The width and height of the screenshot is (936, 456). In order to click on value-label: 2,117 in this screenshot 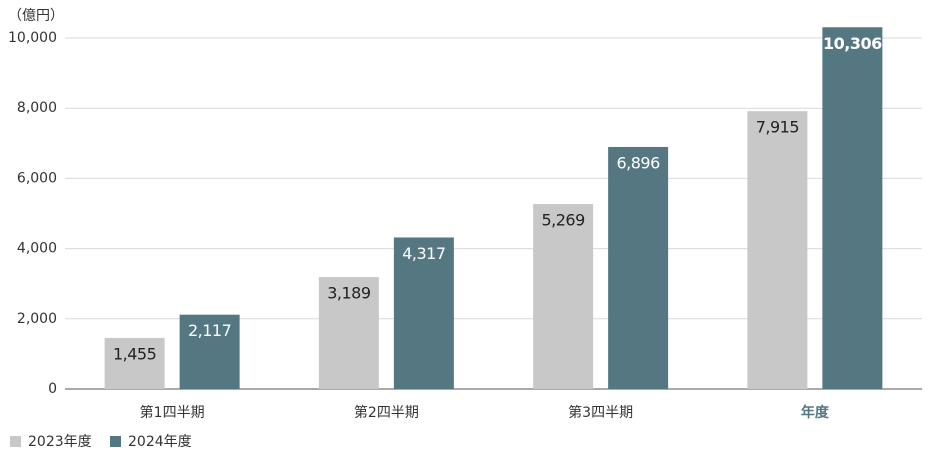, I will do `click(209, 330)`.